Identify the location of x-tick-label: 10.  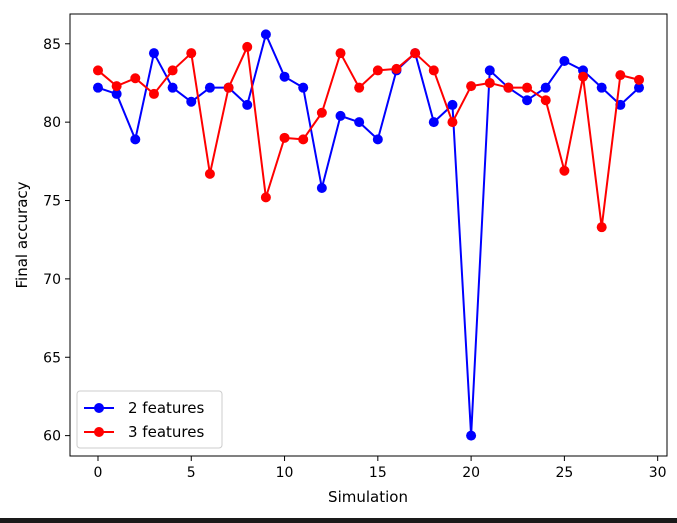
(285, 473).